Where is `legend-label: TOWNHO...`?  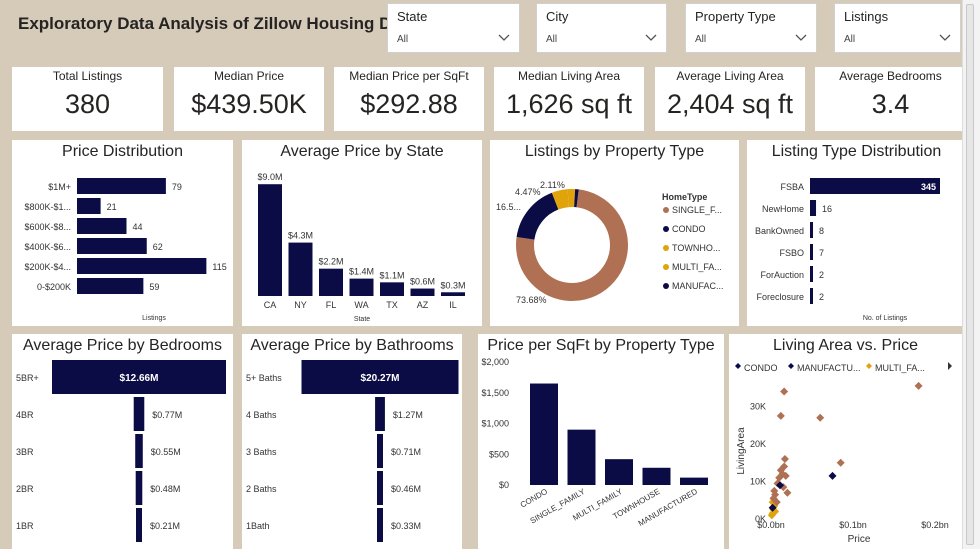
legend-label: TOWNHO... is located at coordinates (696, 248).